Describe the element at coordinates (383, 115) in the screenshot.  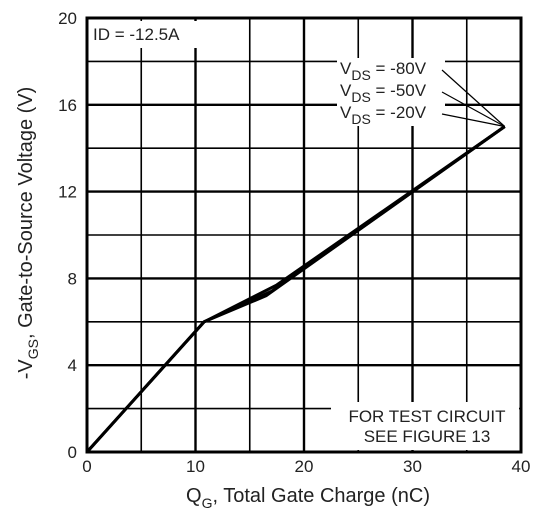
I see `series-label-text: VDS = -20V` at that location.